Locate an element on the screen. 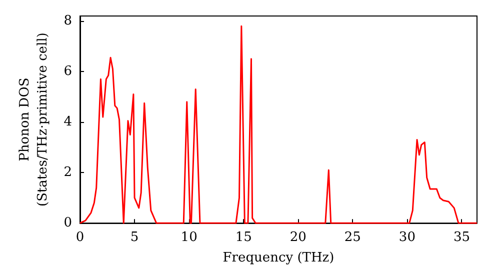 The height and width of the screenshot is (280, 500). y-tick-label: 6 is located at coordinates (68, 72).